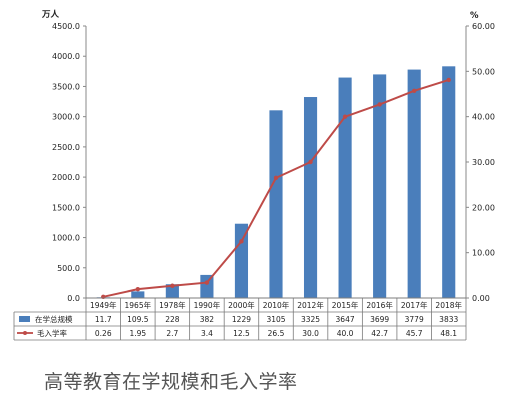 The width and height of the screenshot is (516, 400). I want to click on chart-caption: 高等教育在学规模和毛入学率, so click(171, 382).